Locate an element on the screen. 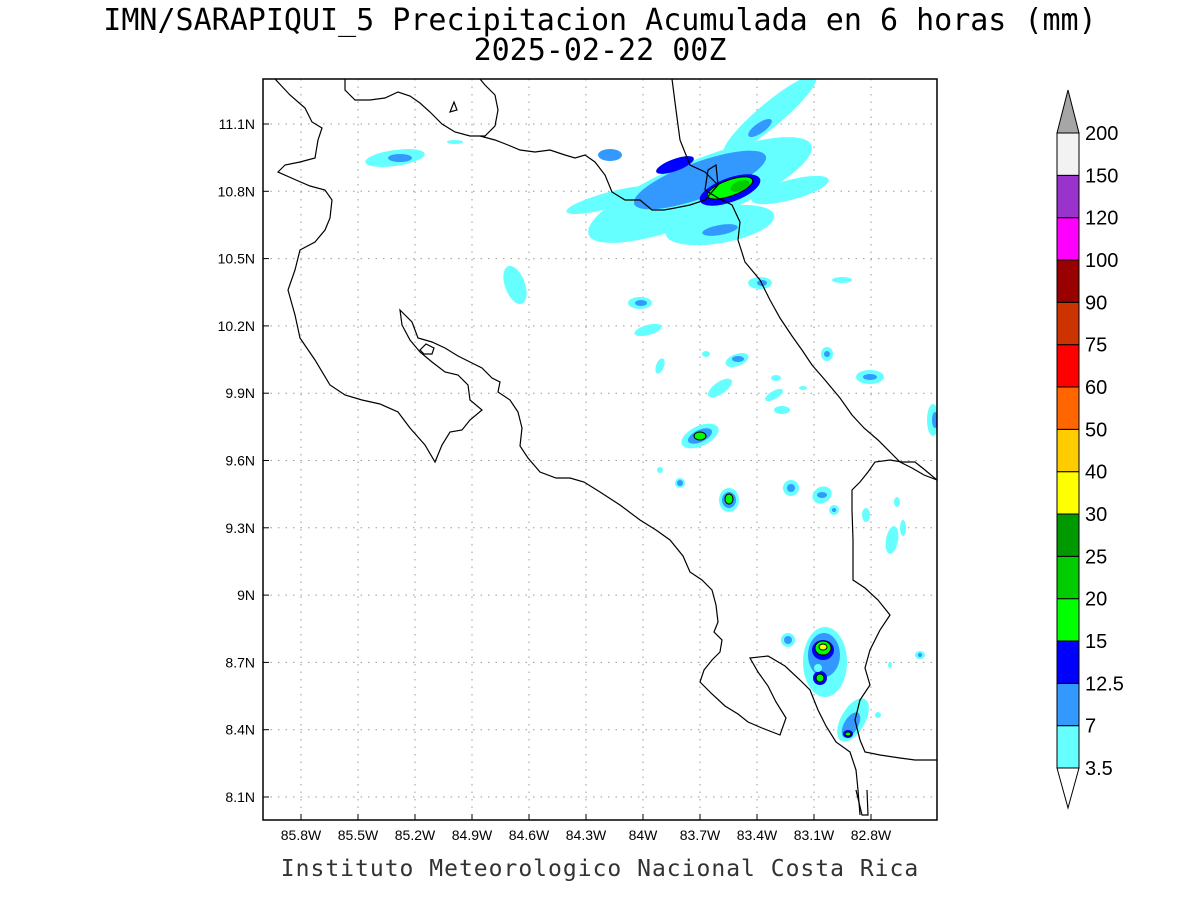 This screenshot has width=1200, height=900. colorbar-label: 15 is located at coordinates (1096, 642).